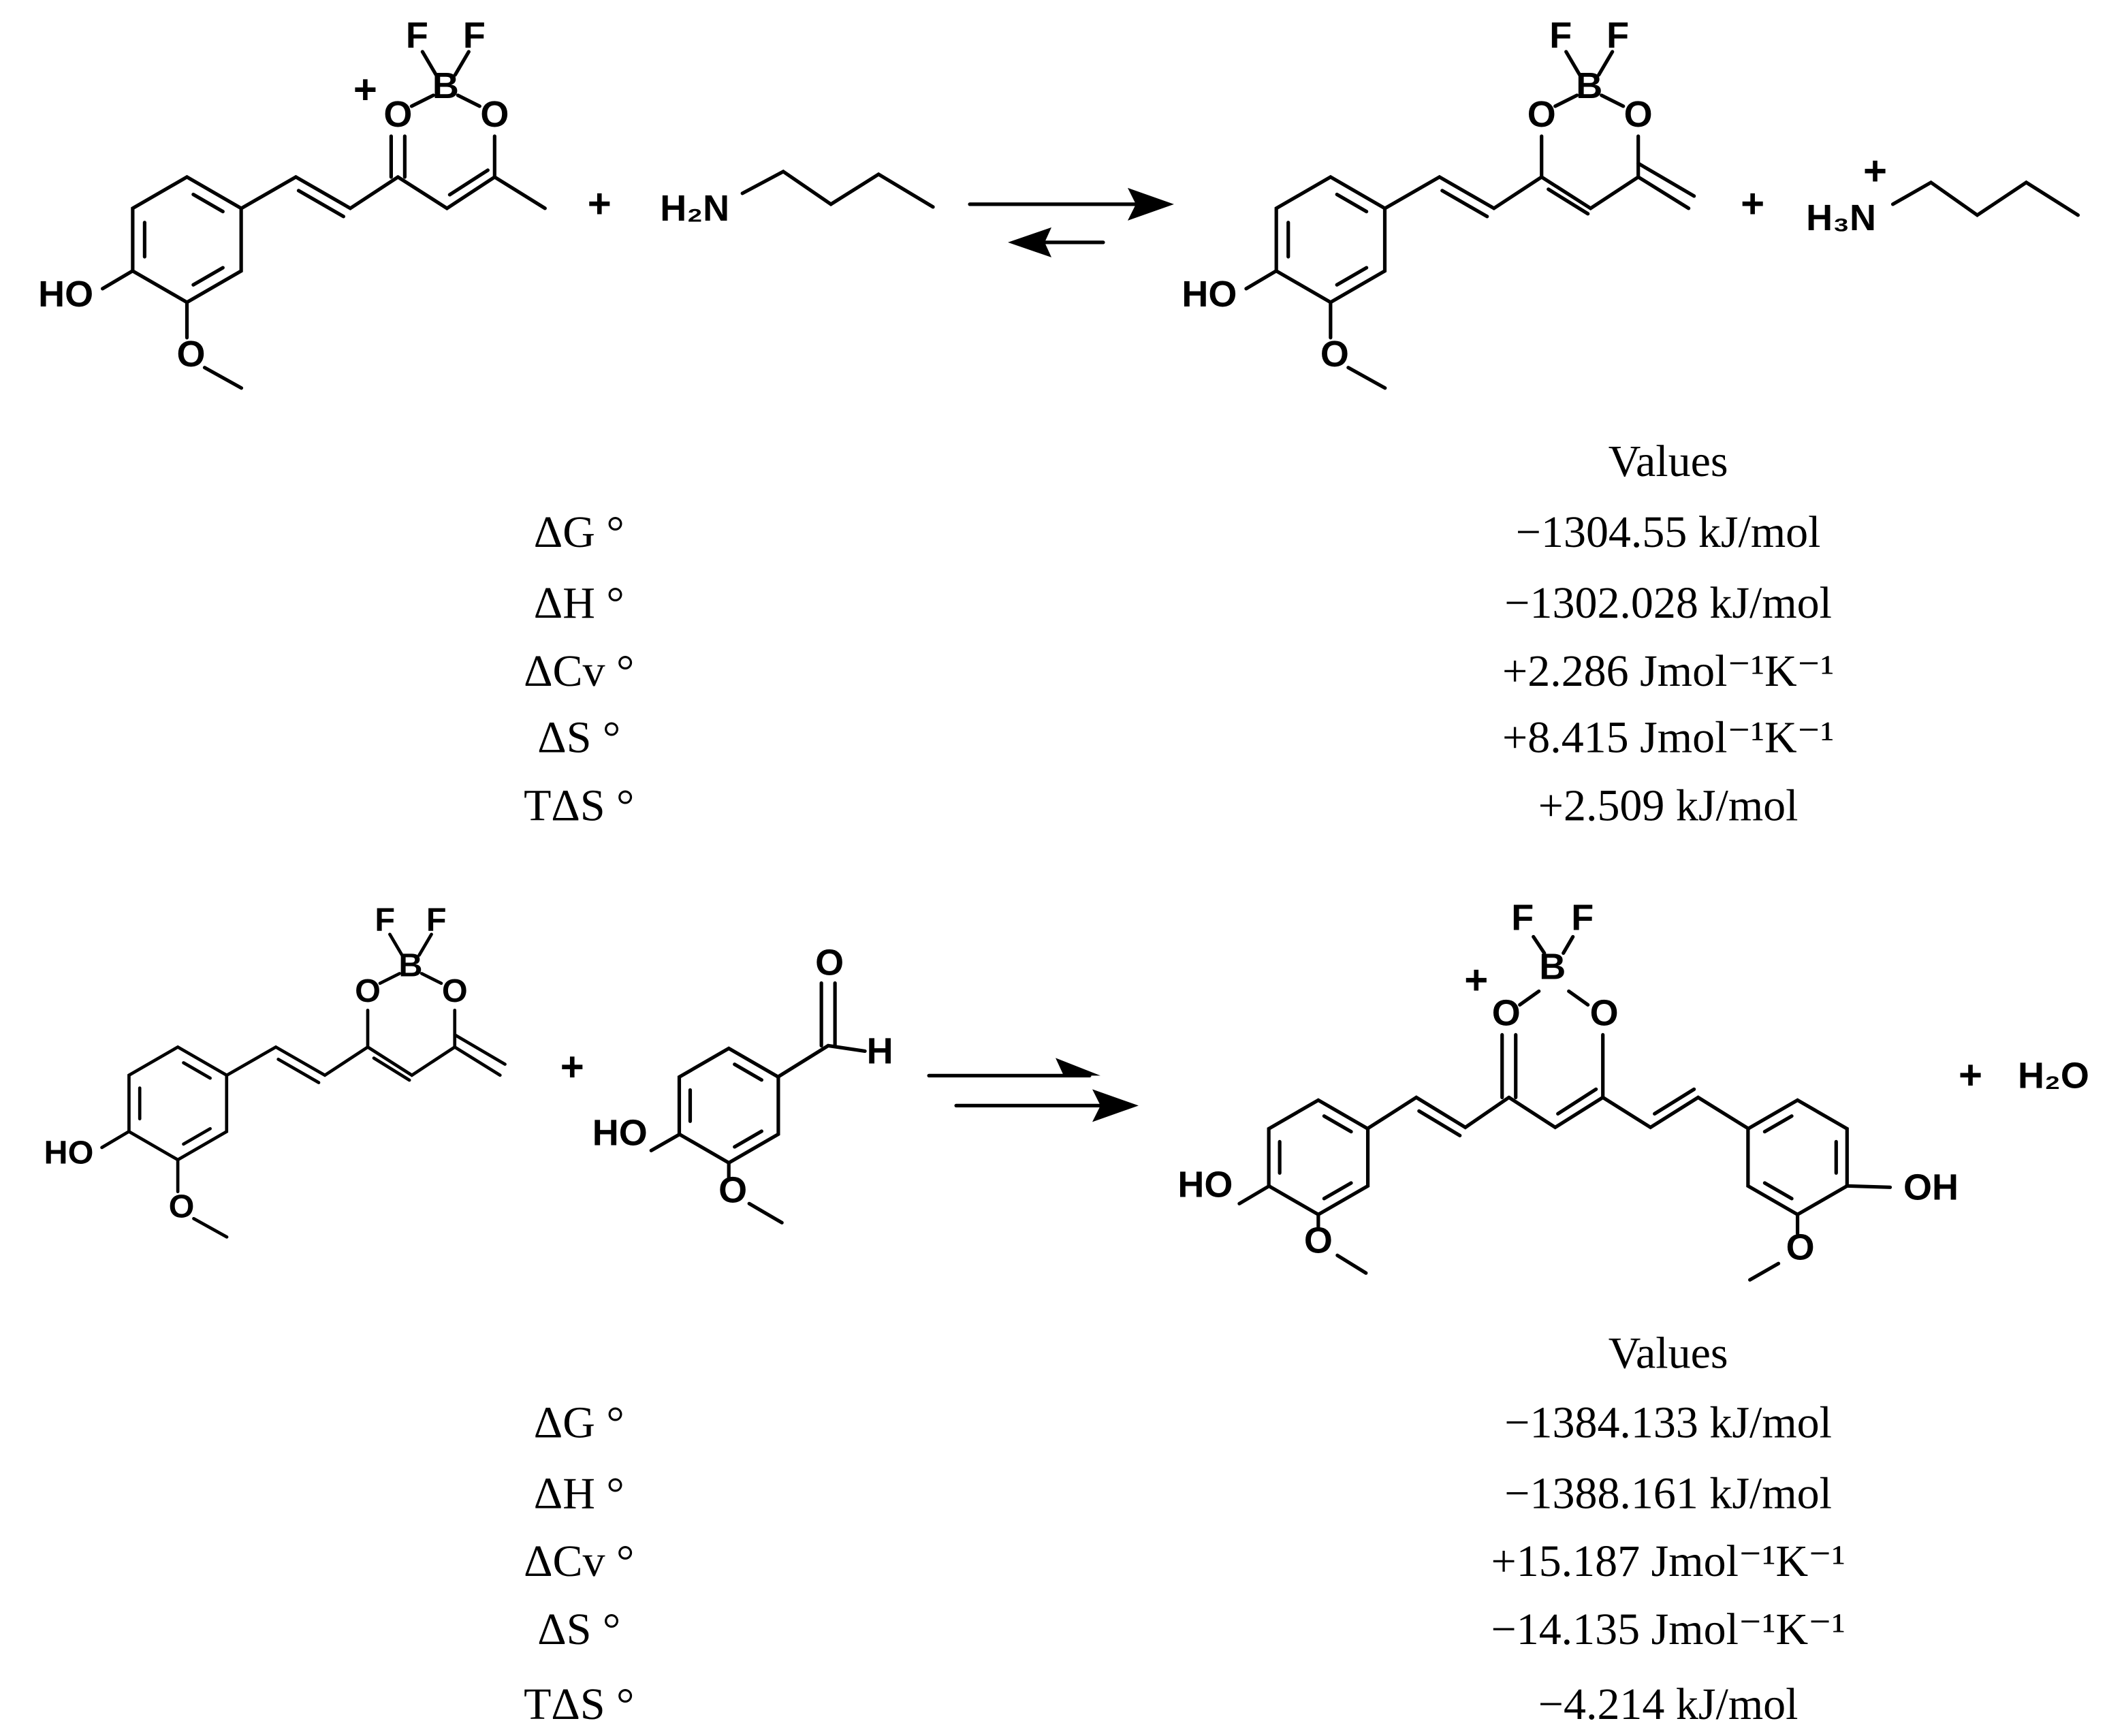 The image size is (2107, 1736). I want to click on aldehyde-oxygen: O, so click(829, 963).